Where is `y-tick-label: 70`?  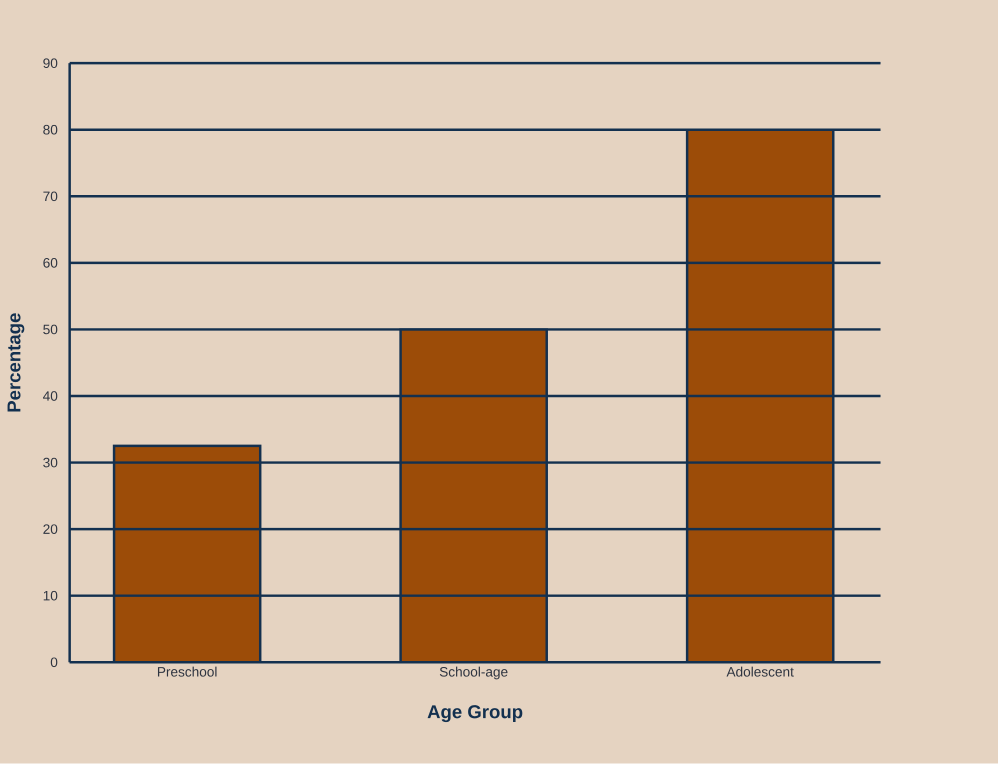 y-tick-label: 70 is located at coordinates (50, 197).